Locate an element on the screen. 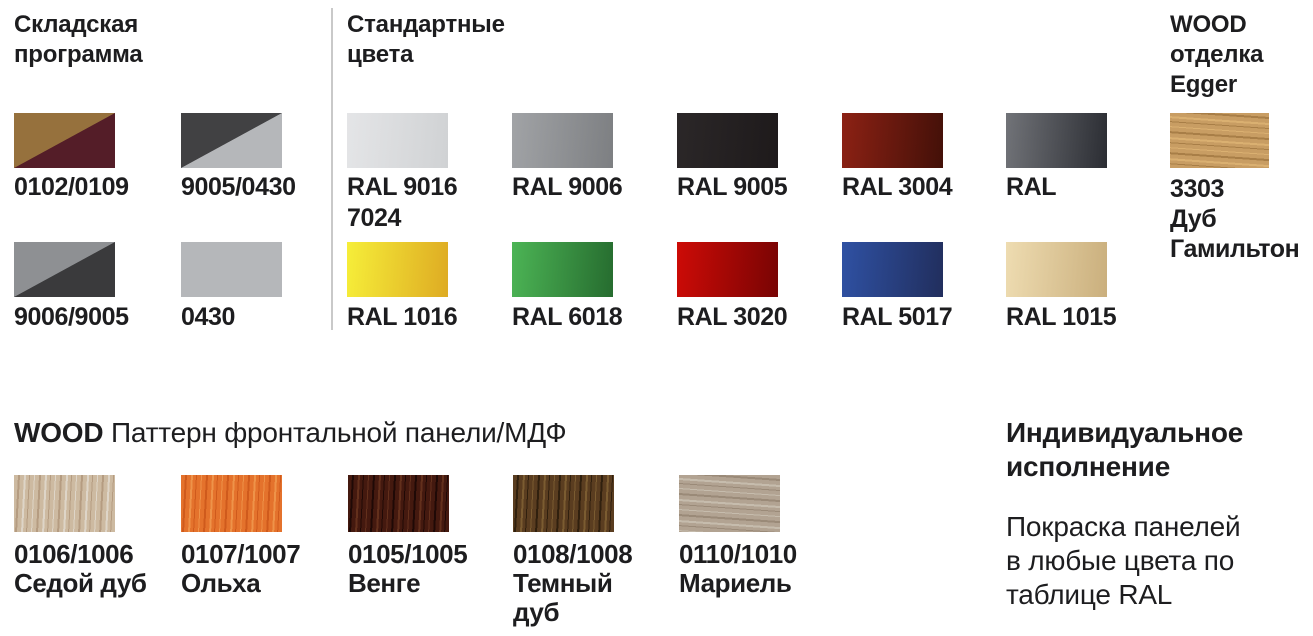 The image size is (1313, 636). label-egger-3303: 3303 Дуб Гамильтон is located at coordinates (1235, 219).